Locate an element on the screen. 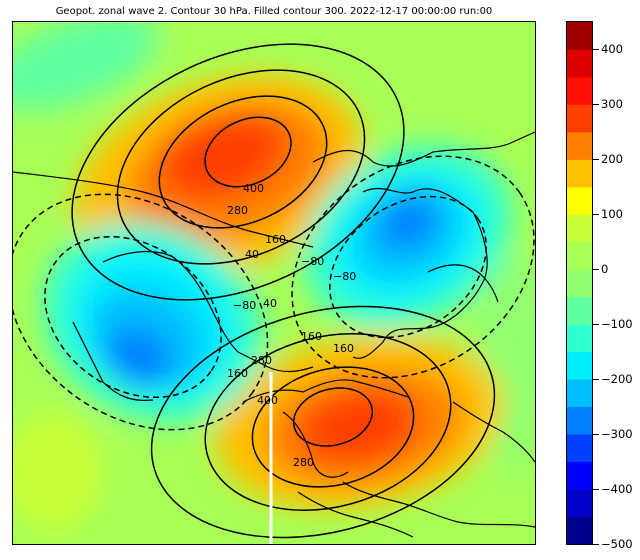  colorbar-tick-label: 200 is located at coordinates (612, 159).